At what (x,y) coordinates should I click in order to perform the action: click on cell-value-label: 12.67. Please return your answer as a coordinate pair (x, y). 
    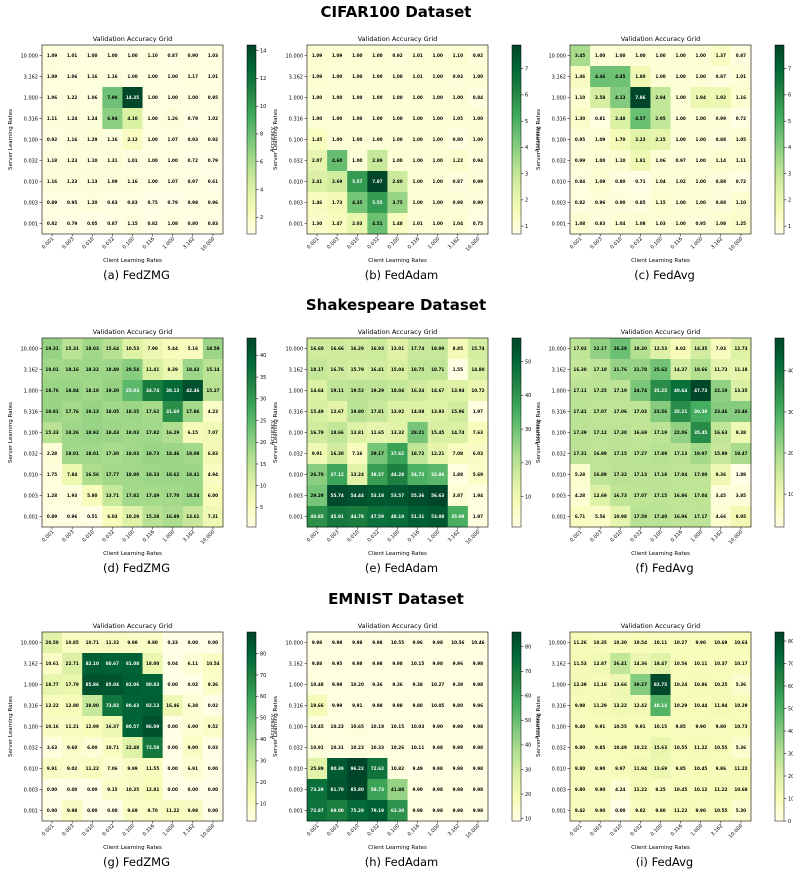
    Looking at the image, I should click on (337, 411).